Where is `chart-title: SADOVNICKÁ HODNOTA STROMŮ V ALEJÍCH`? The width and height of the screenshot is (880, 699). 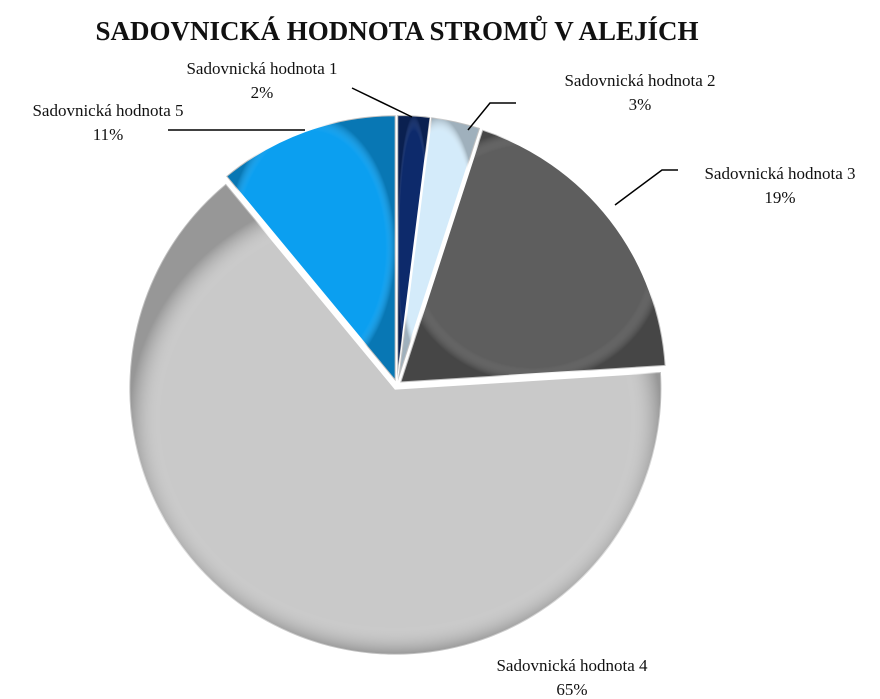 chart-title: SADOVNICKÁ HODNOTA STROMŮ V ALEJÍCH is located at coordinates (396, 30).